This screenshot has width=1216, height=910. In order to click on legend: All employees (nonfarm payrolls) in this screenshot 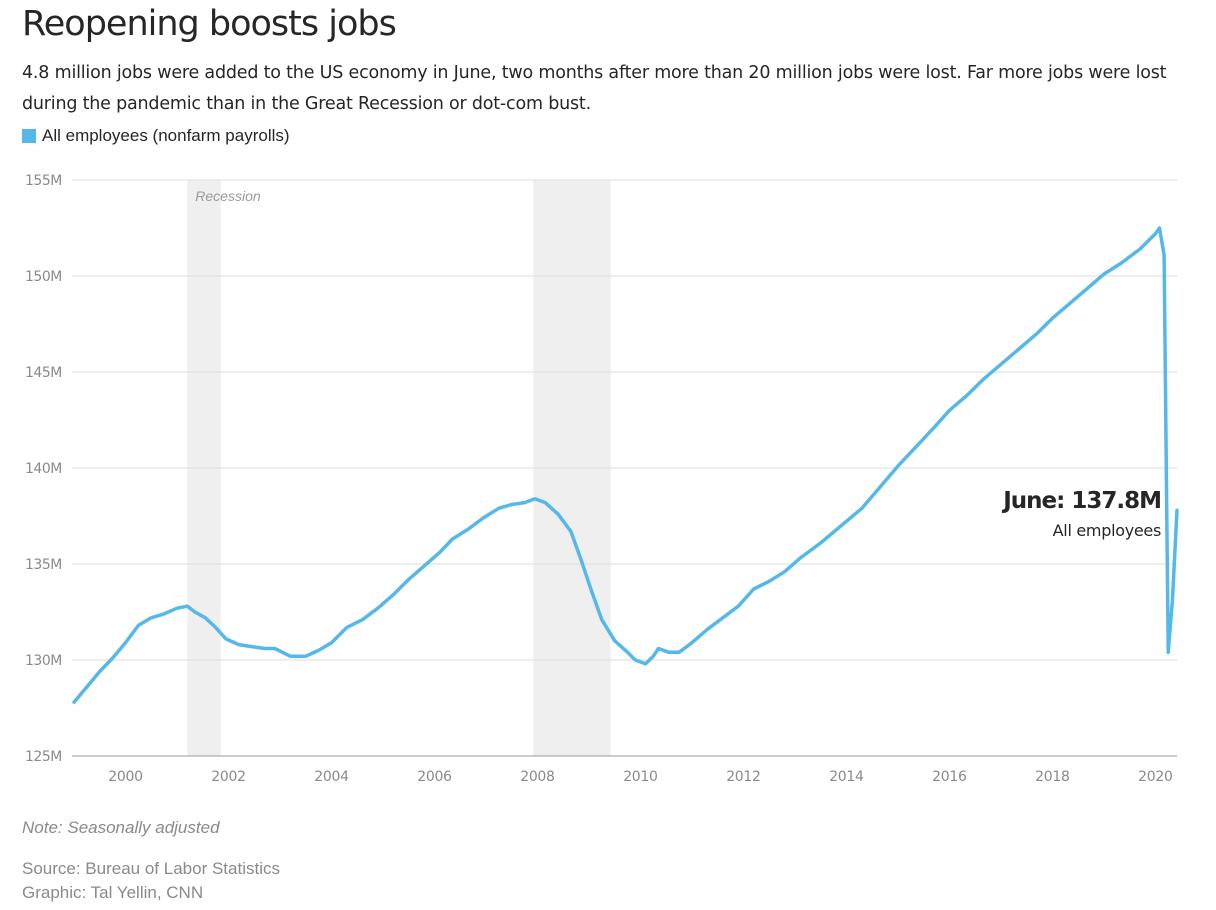, I will do `click(156, 136)`.